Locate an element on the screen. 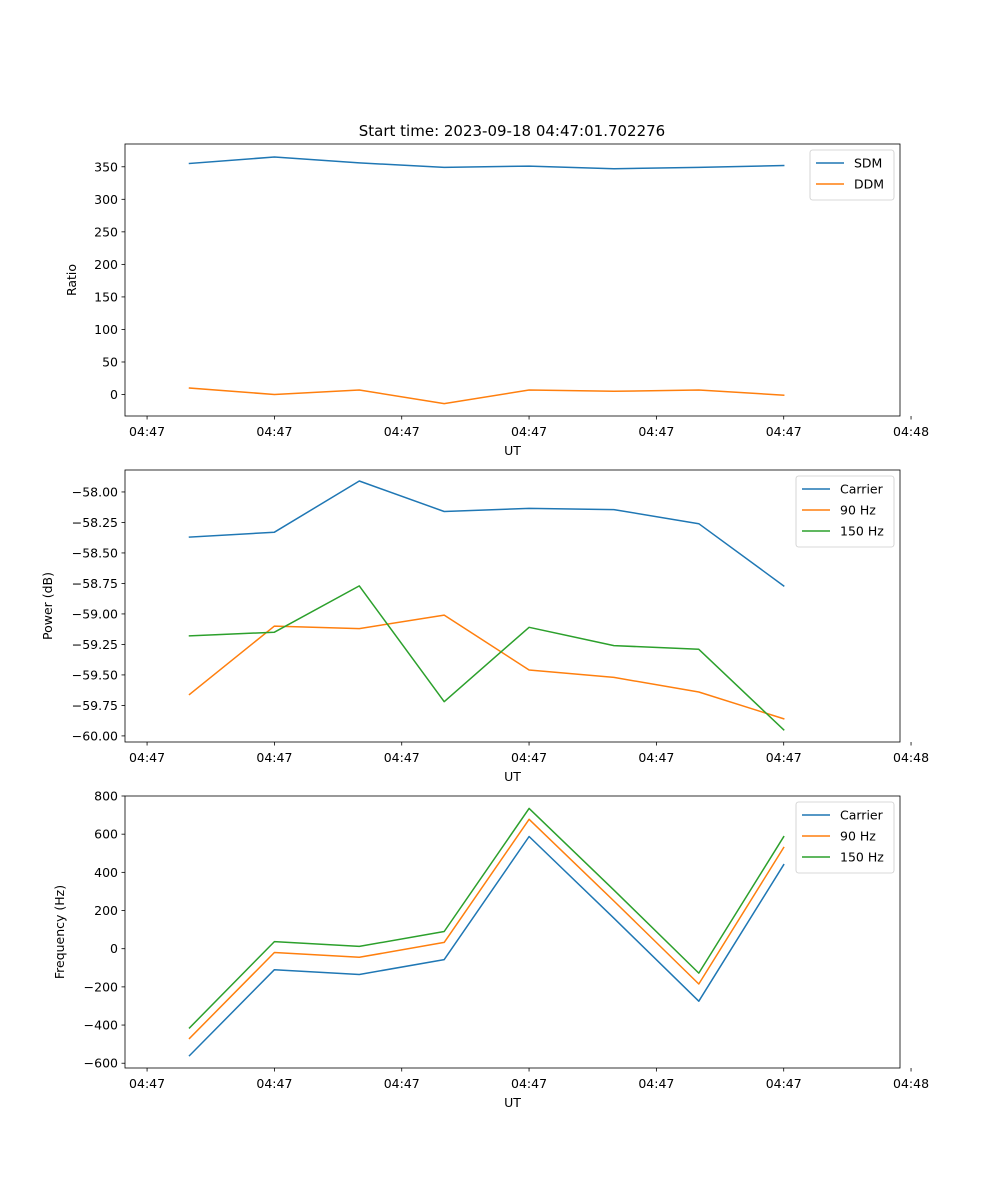 Image resolution: width=1000 pixels, height=1200 pixels. y-tick-label: −60.00 is located at coordinates (95, 735).